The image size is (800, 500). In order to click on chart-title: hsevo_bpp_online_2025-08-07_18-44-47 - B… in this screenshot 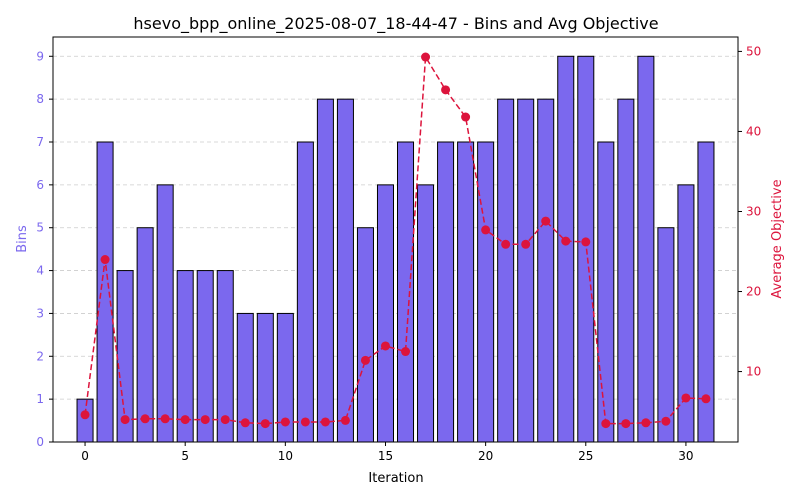, I will do `click(395, 24)`.